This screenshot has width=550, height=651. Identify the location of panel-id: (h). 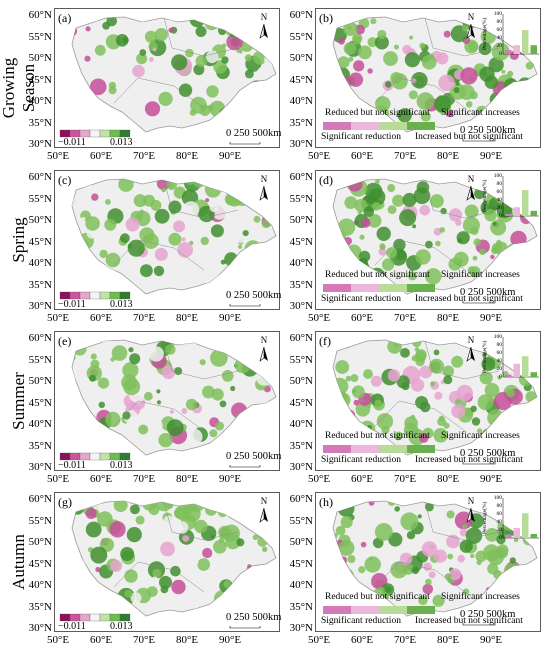
(326, 502).